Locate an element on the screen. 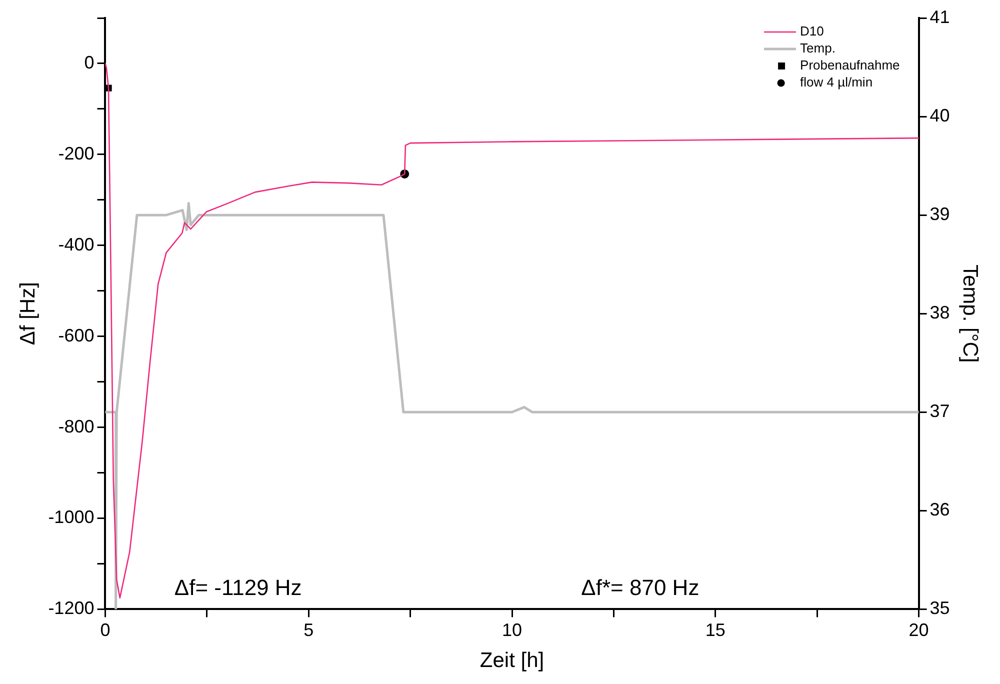 The height and width of the screenshot is (684, 1000). y-tick-label: -1200 is located at coordinates (71, 608).